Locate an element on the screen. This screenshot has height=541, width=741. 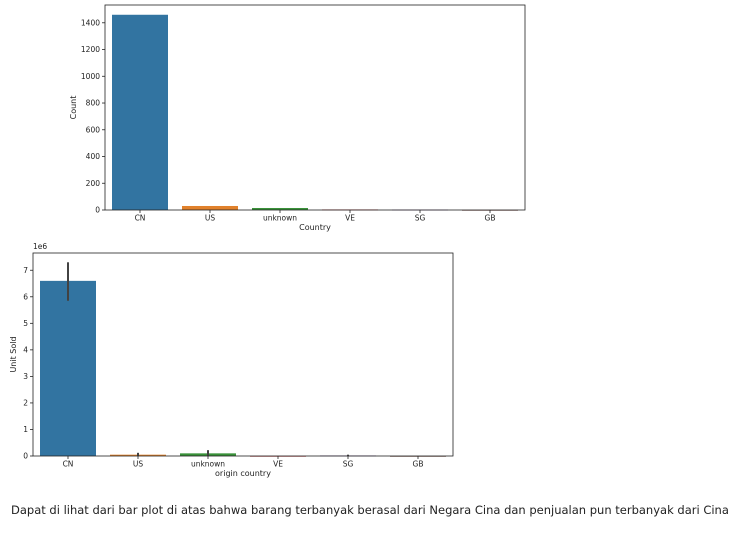
chart1-ytick-label: 1400 is located at coordinates (90, 22).